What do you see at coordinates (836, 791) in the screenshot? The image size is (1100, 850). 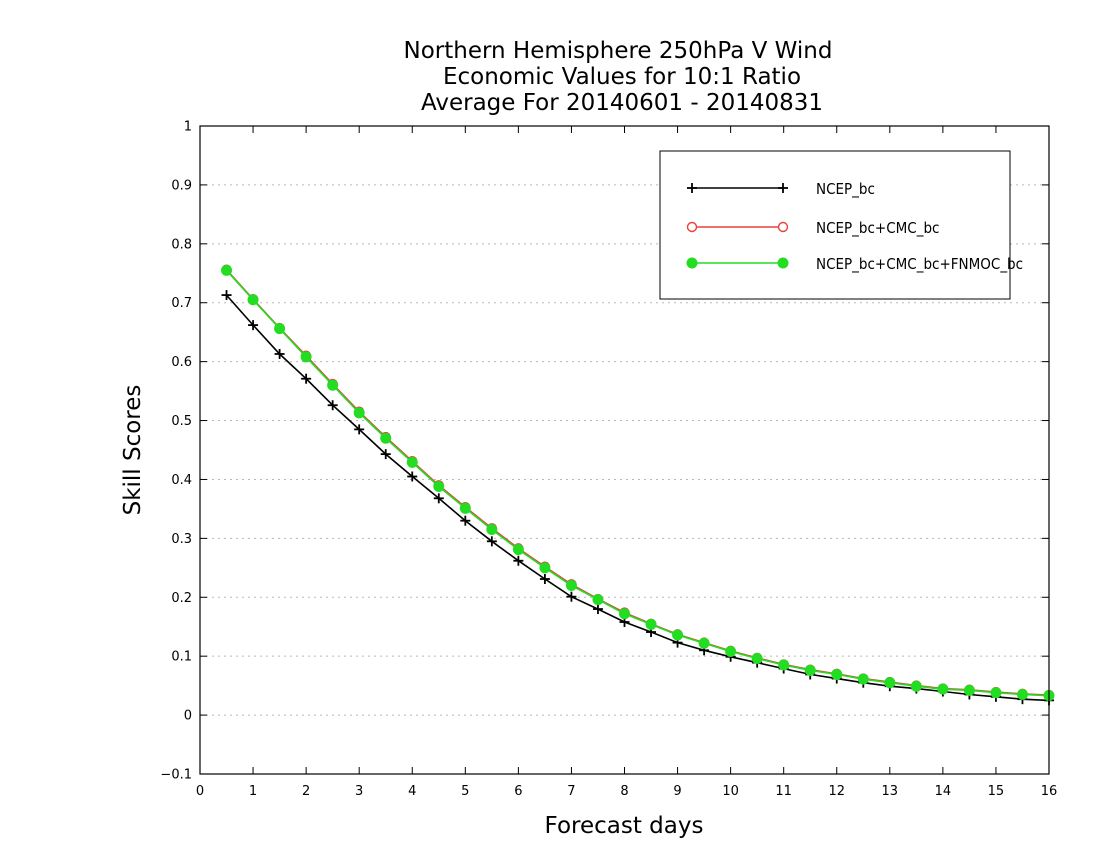 I see `x-tick-label: 12` at bounding box center [836, 791].